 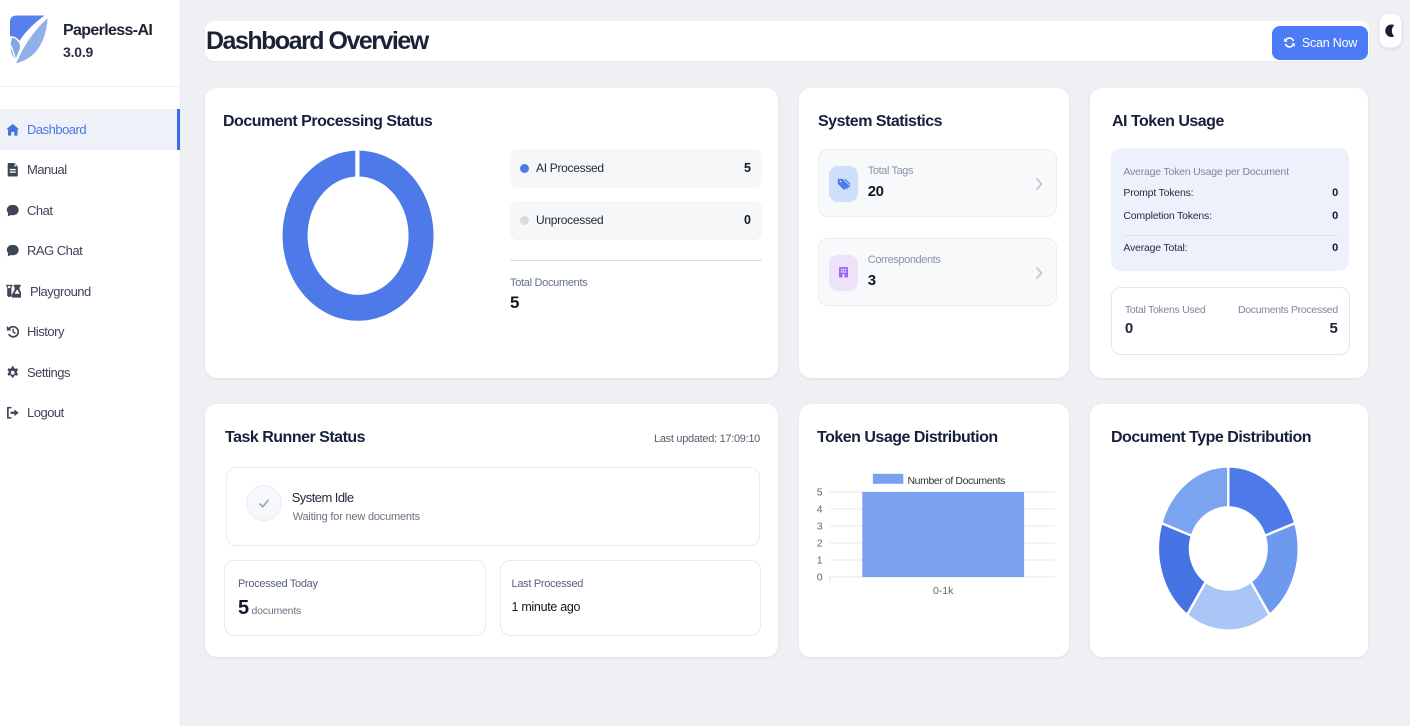 What do you see at coordinates (820, 578) in the screenshot?
I see `svg-text: 0` at bounding box center [820, 578].